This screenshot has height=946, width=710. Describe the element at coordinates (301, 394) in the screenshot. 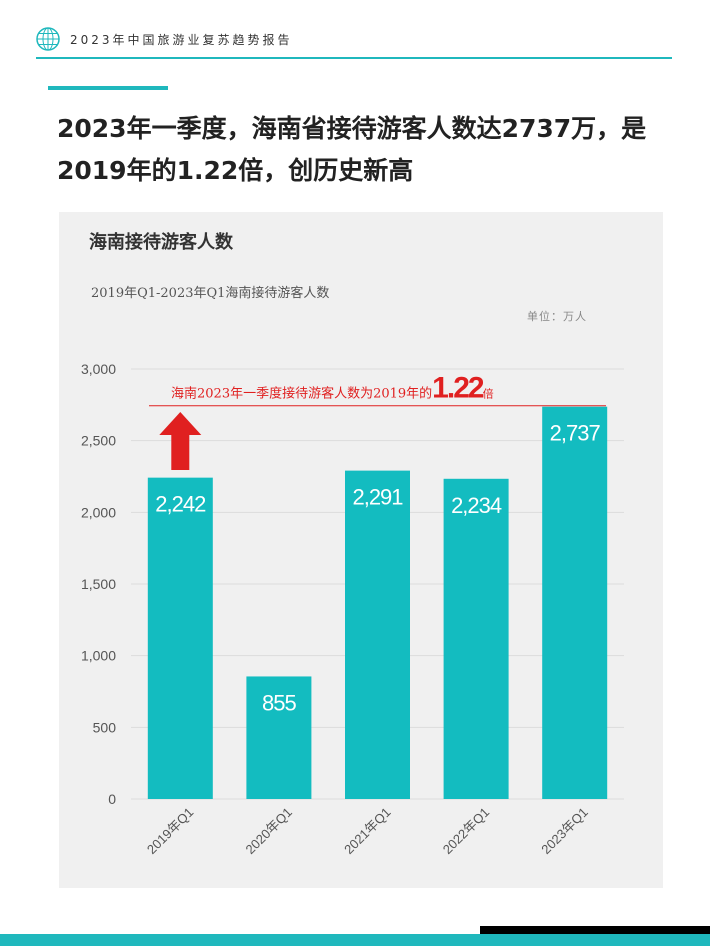

I see `annotation-prefix: 海南2023年一季度接待游客人数为2019年的` at that location.